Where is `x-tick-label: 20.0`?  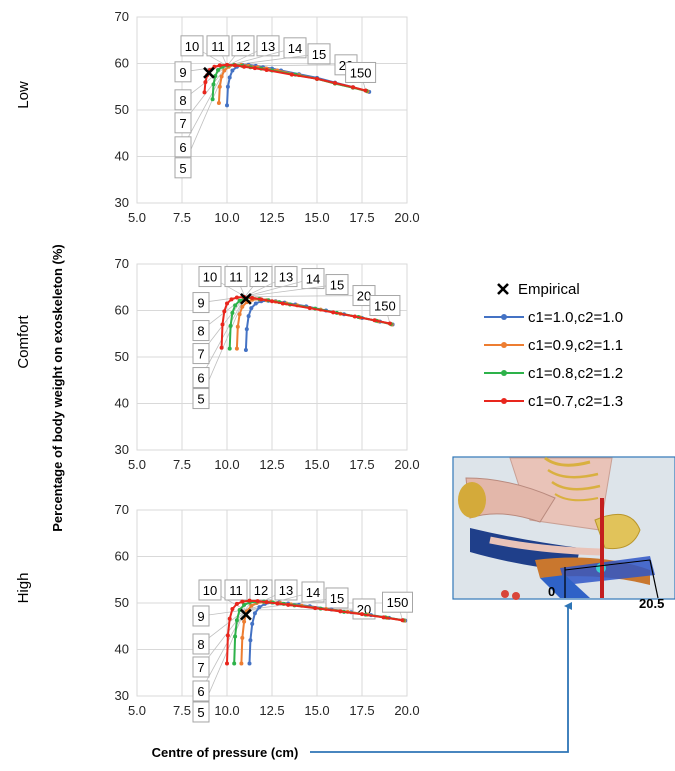
x-tick-label: 20.0 is located at coordinates (406, 710).